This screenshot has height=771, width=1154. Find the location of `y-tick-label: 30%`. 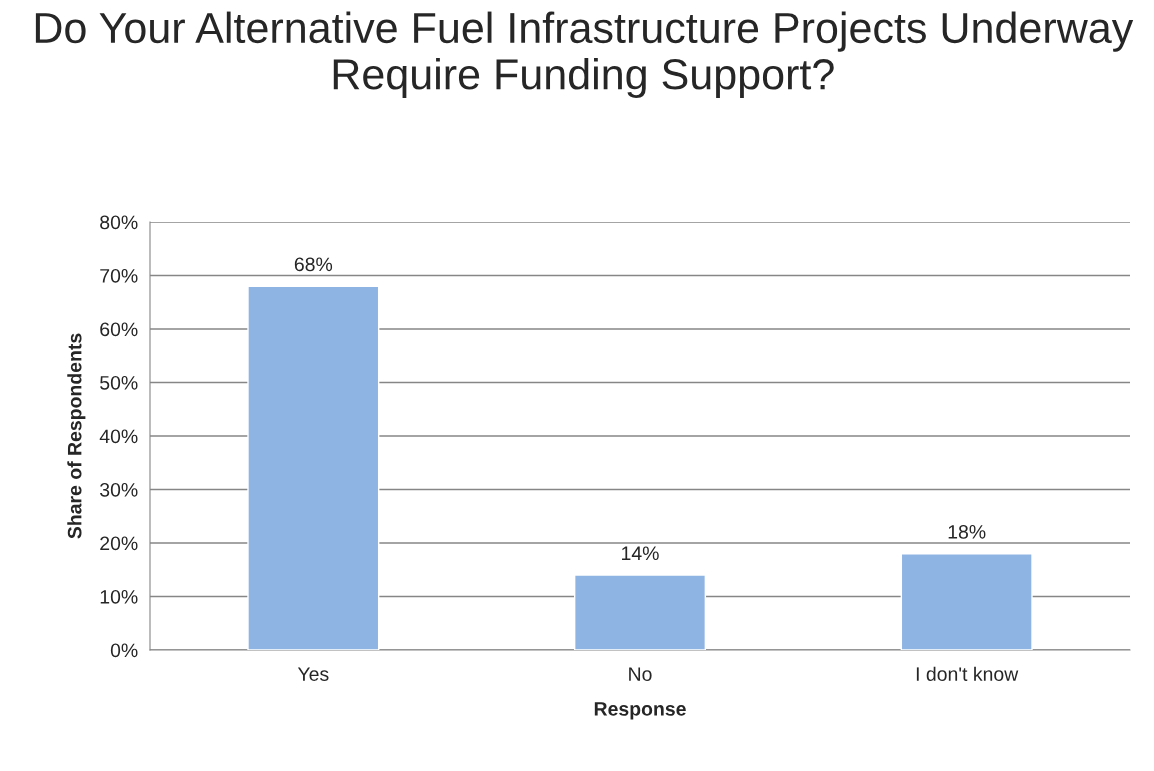

y-tick-label: 30% is located at coordinates (119, 489).